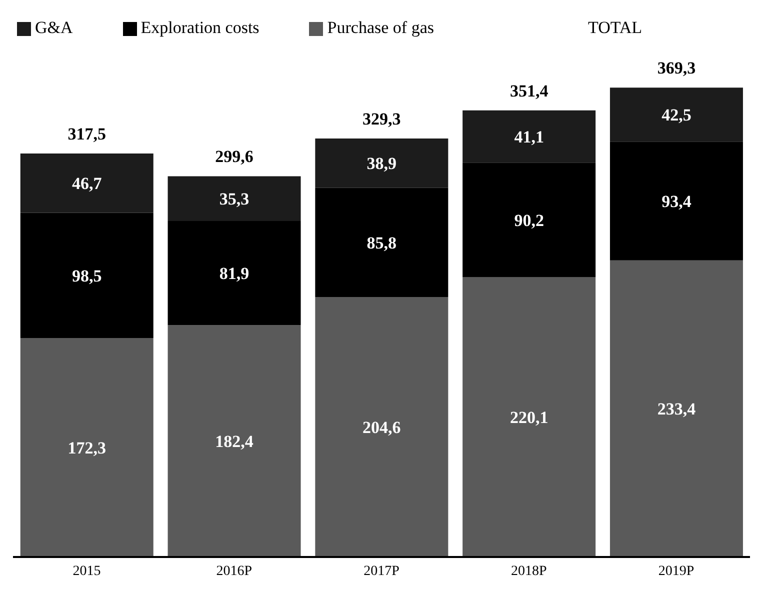 Image resolution: width=763 pixels, height=600 pixels. I want to click on data-label: 93,4, so click(677, 202).